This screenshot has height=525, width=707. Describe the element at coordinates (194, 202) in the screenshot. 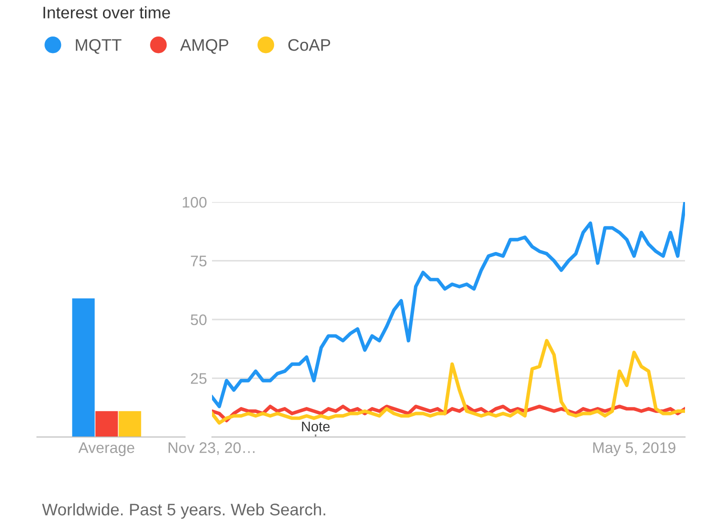

I see `y-tick-label: 100` at that location.